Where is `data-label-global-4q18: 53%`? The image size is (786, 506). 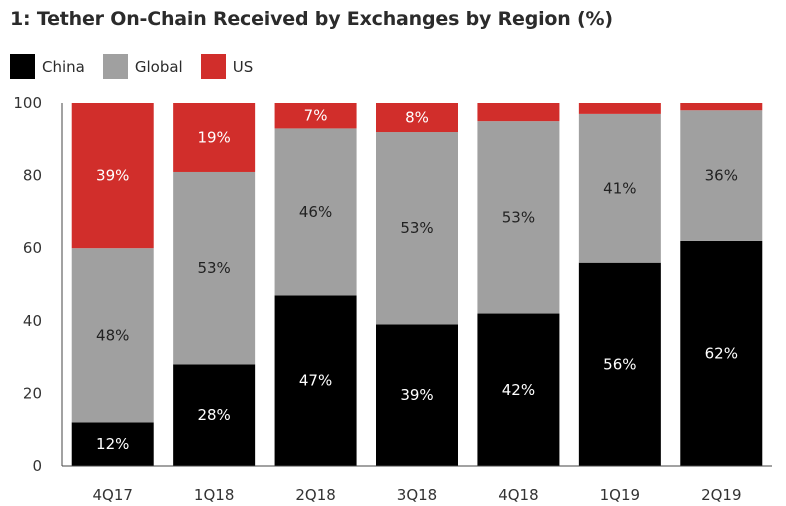
data-label-global-4q18: 53% is located at coordinates (518, 217).